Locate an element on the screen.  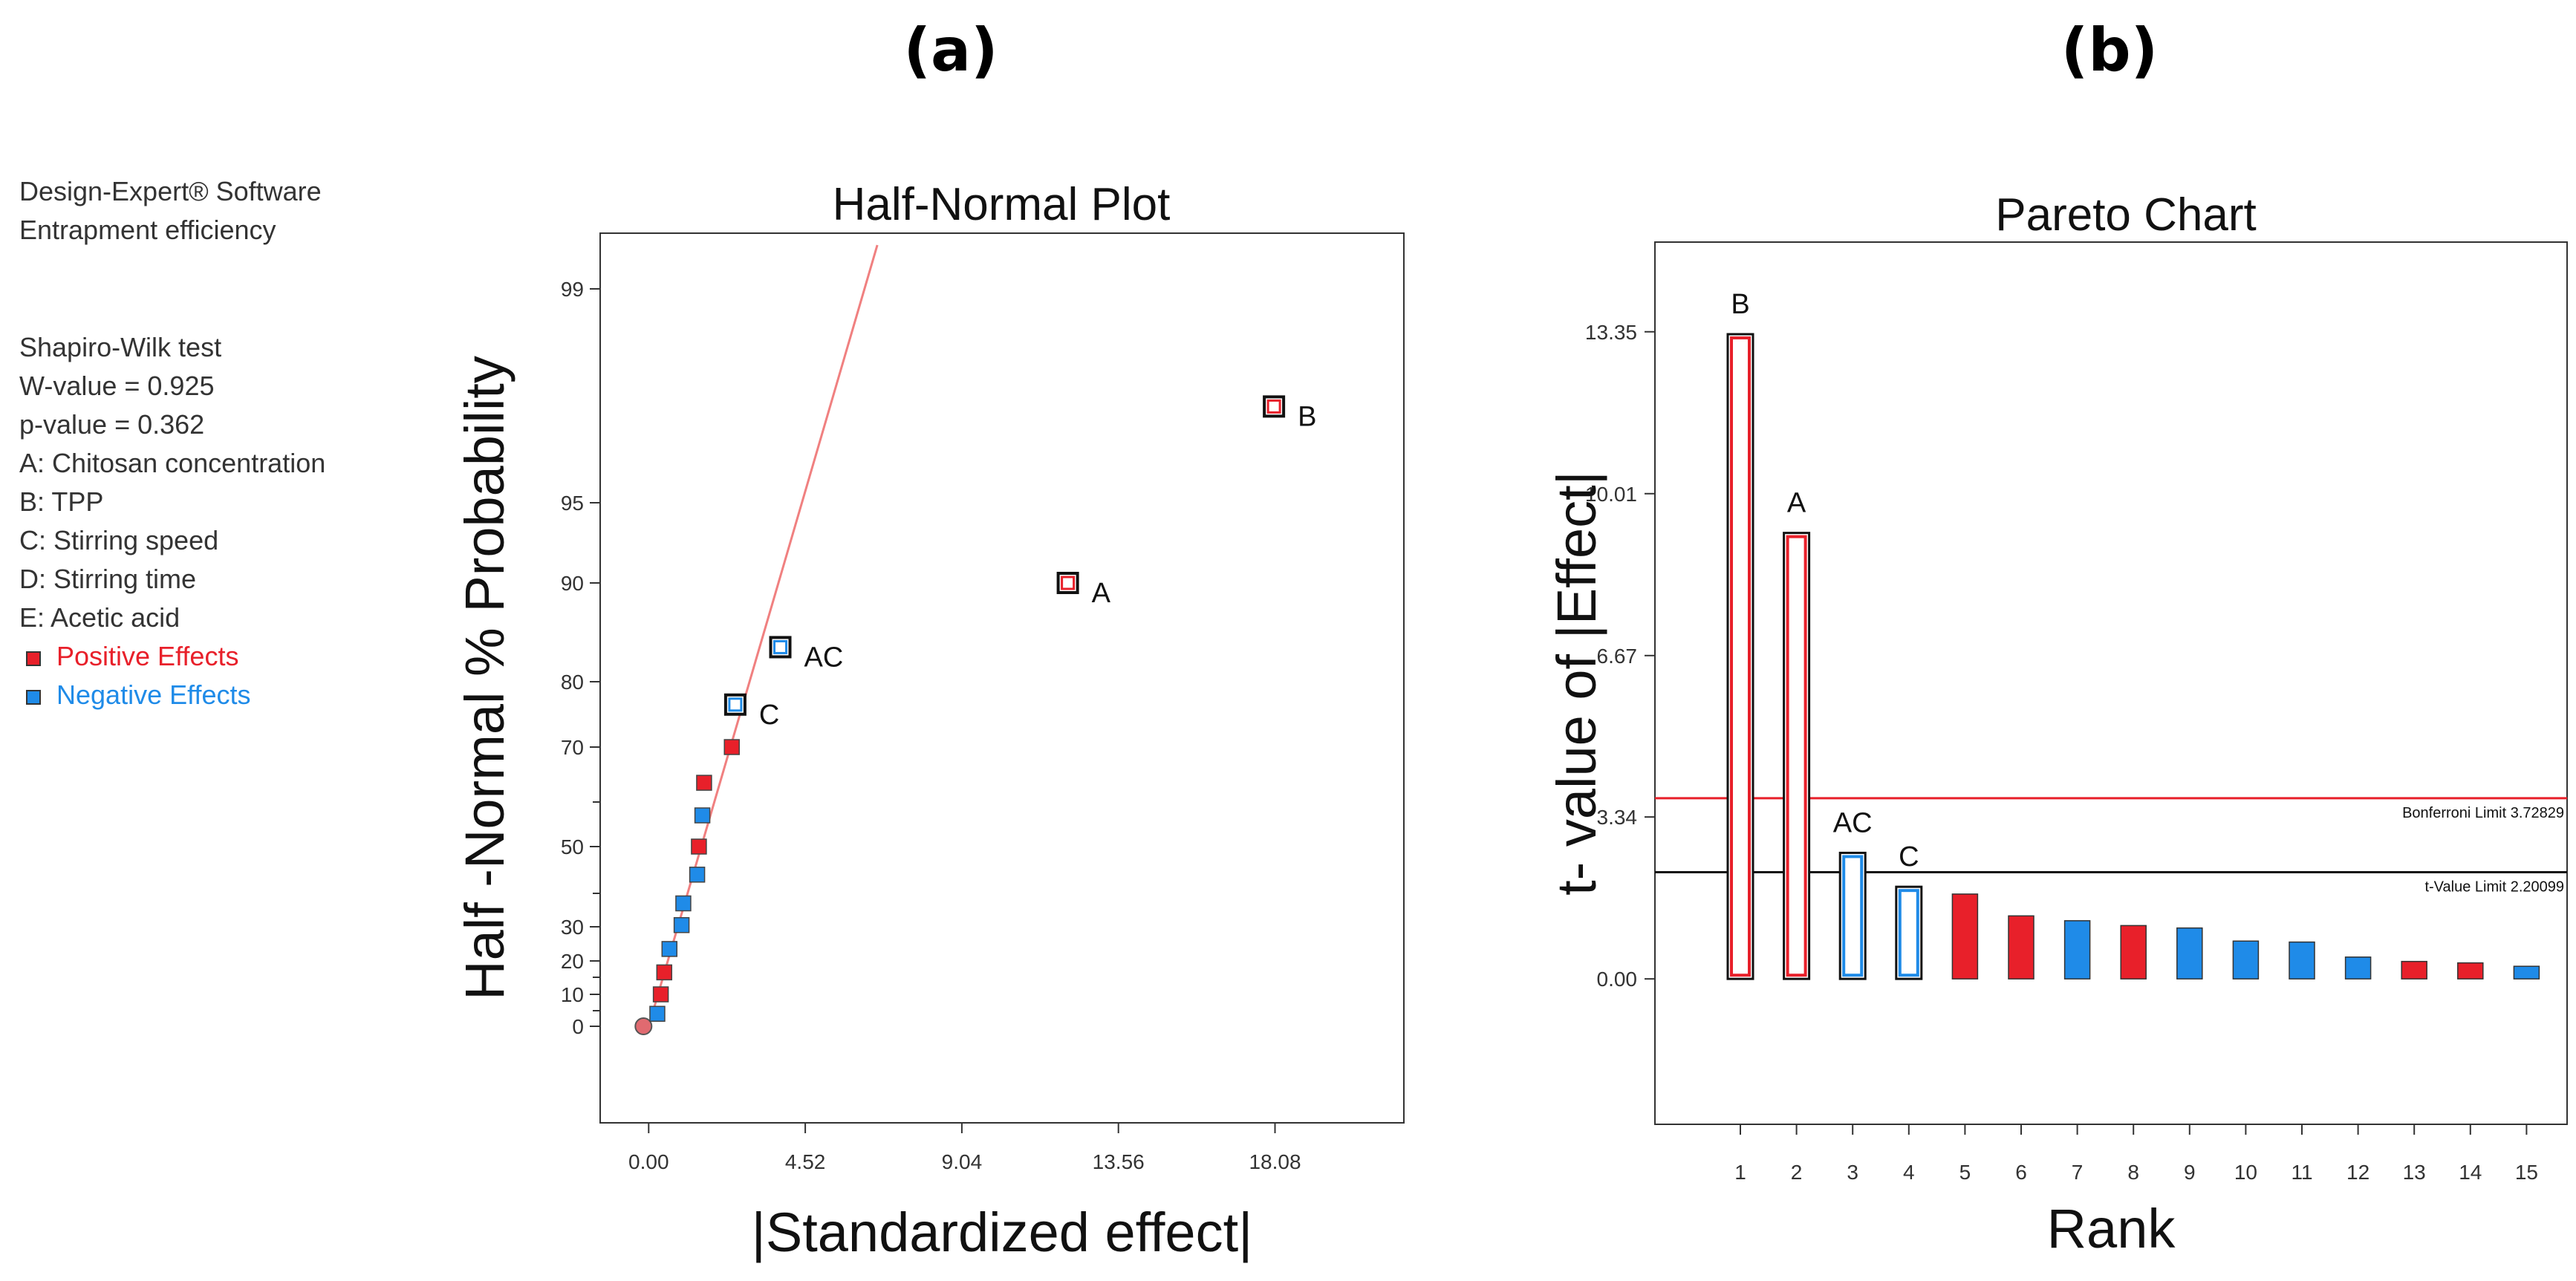
half-normal-y-tick-label: 30 is located at coordinates (572, 927).